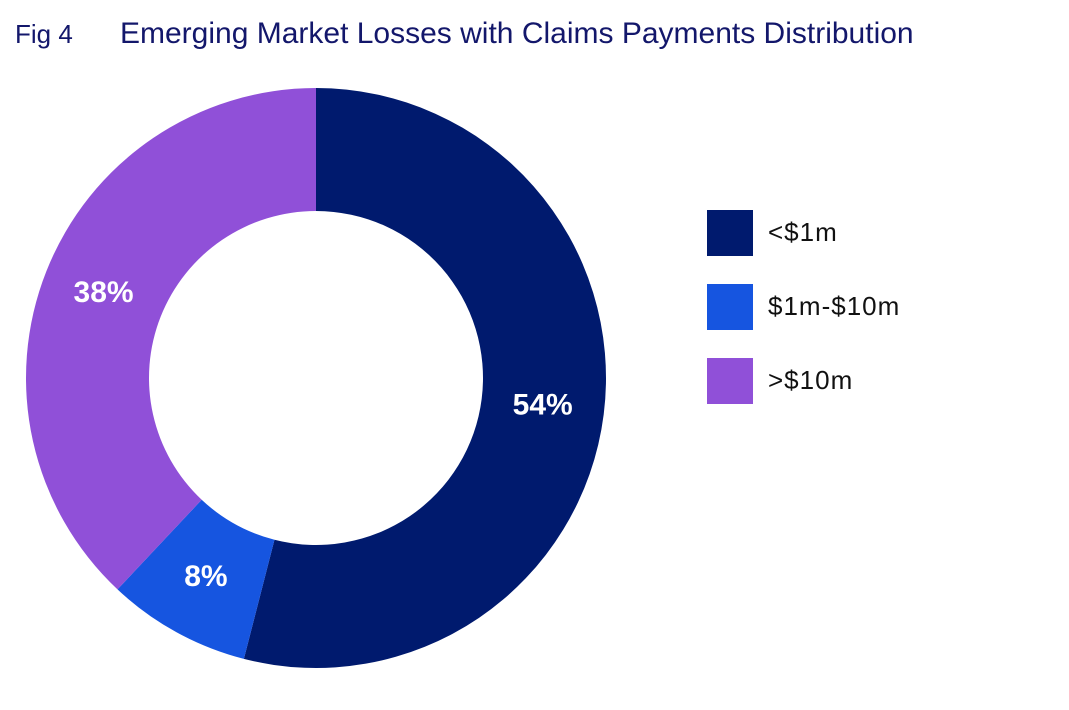 Image resolution: width=1069 pixels, height=710 pixels. What do you see at coordinates (834, 306) in the screenshot?
I see `legend-label: $1m-$10m` at bounding box center [834, 306].